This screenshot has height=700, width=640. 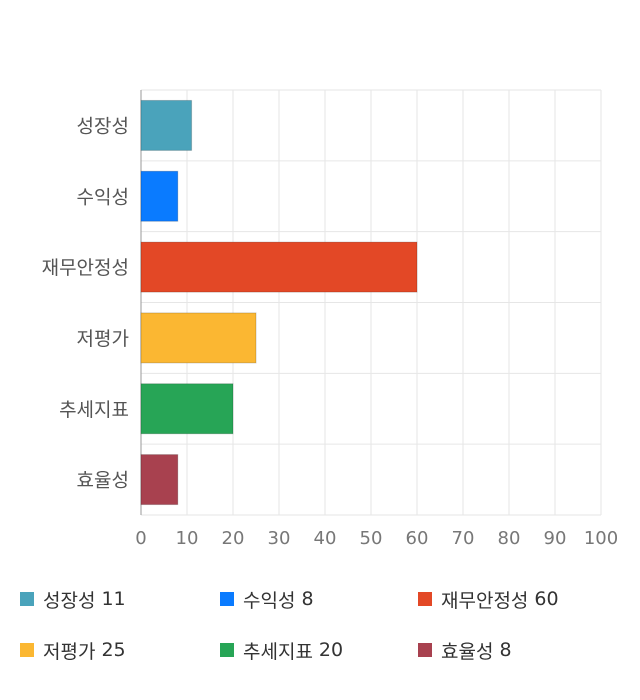 I want to click on category-label: 성장성, so click(x=103, y=126).